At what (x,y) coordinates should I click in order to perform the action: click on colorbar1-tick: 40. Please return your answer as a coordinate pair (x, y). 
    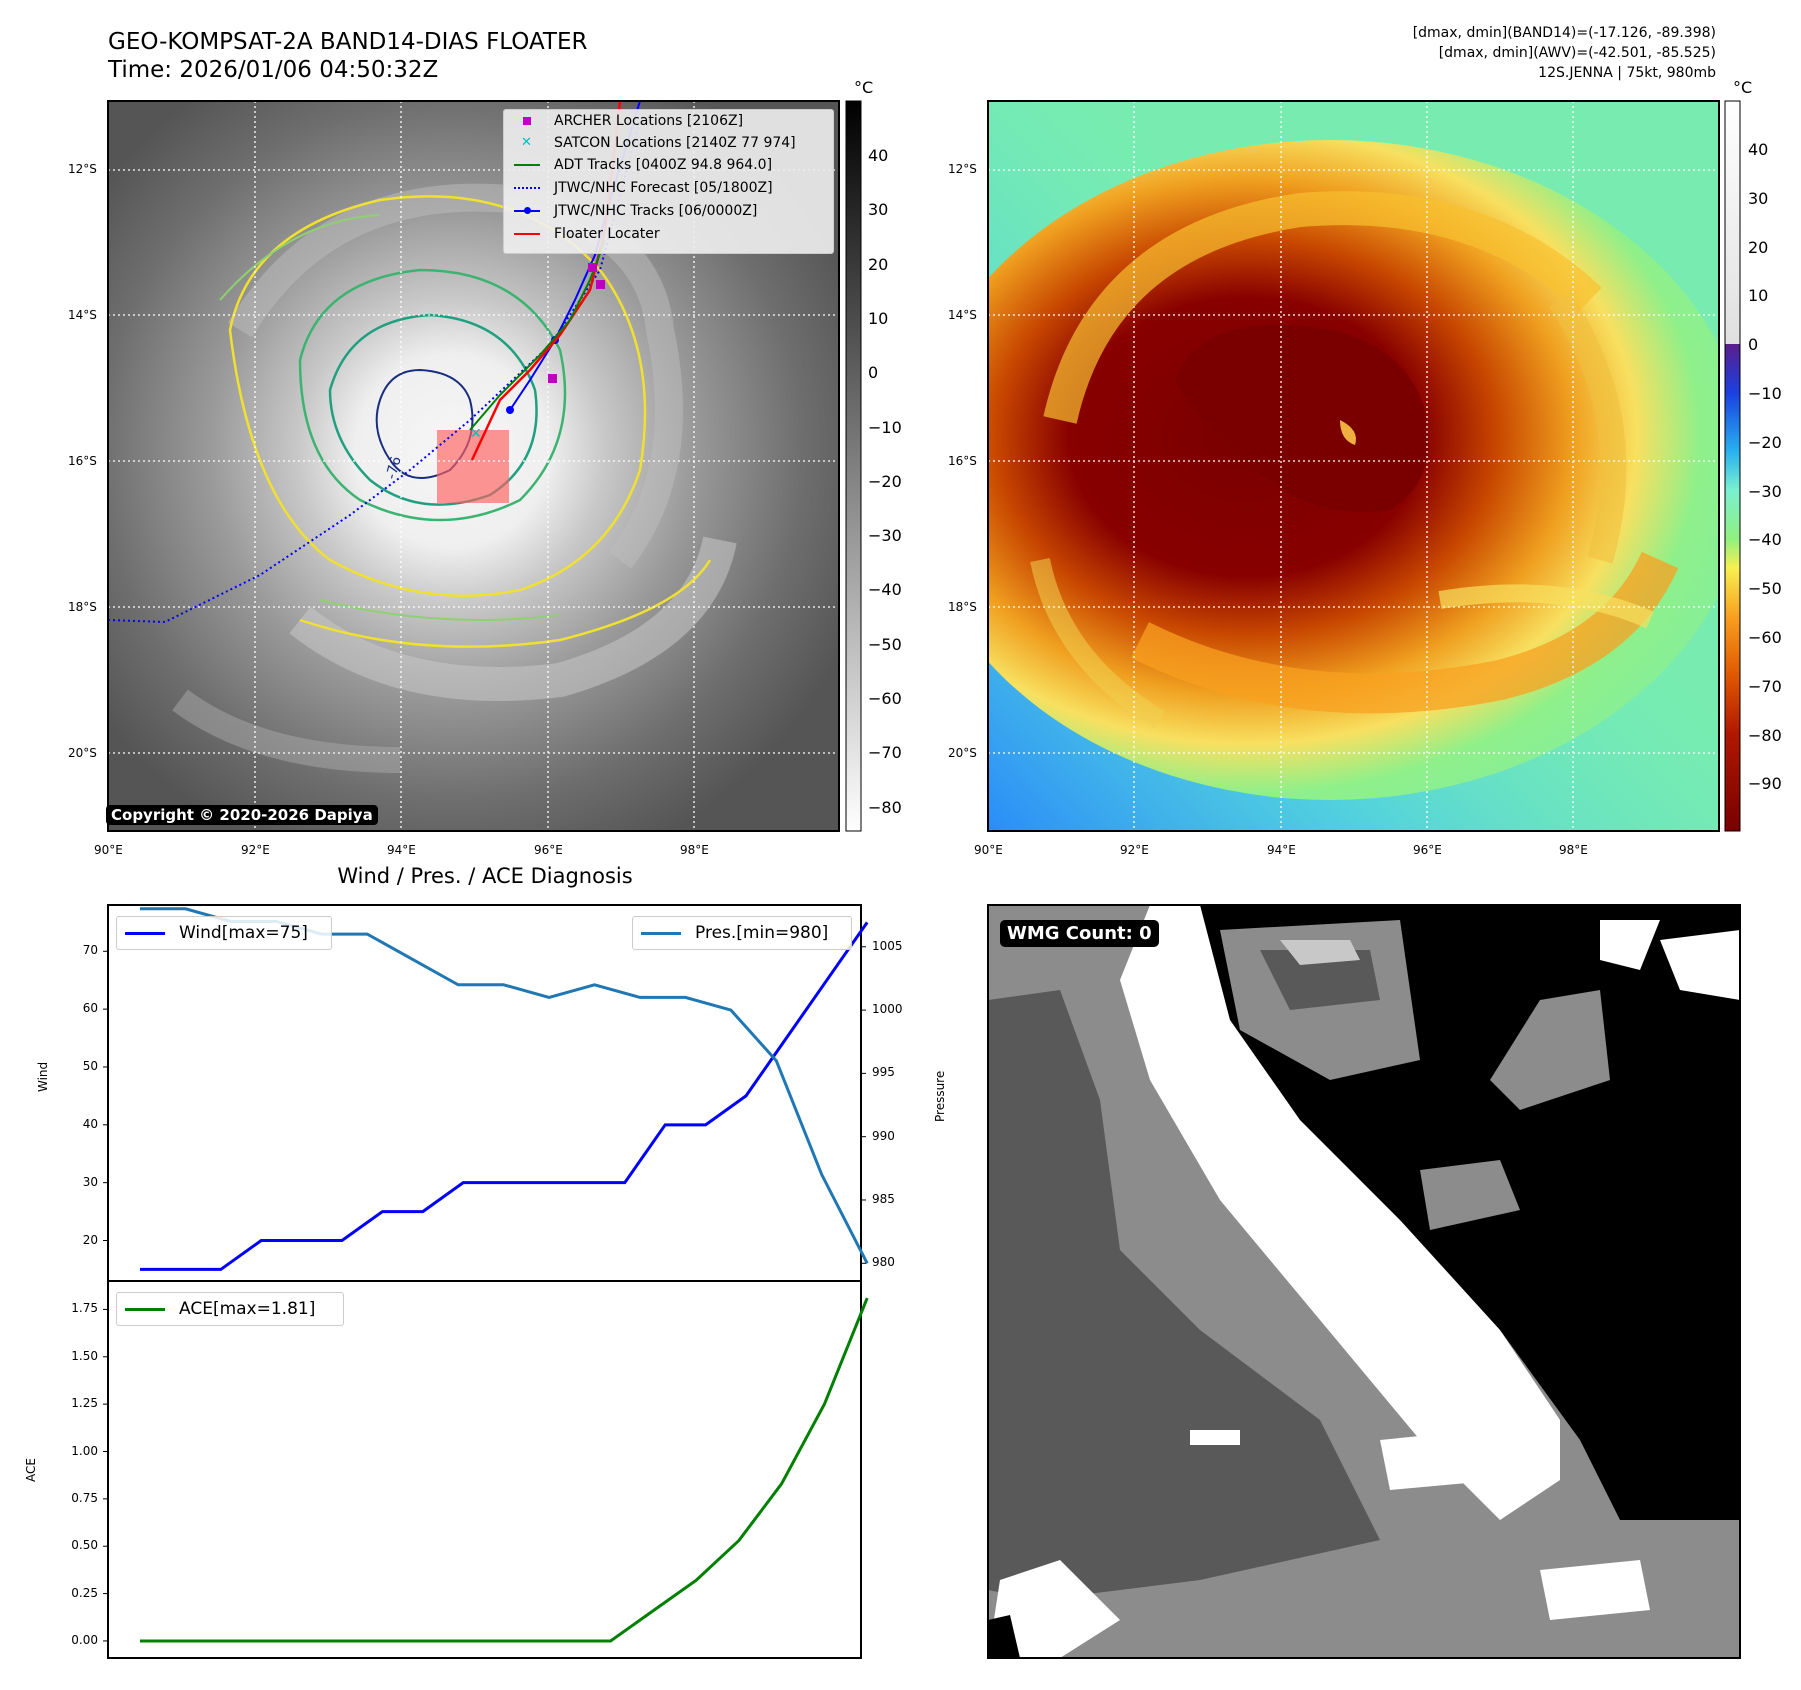
    Looking at the image, I should click on (878, 155).